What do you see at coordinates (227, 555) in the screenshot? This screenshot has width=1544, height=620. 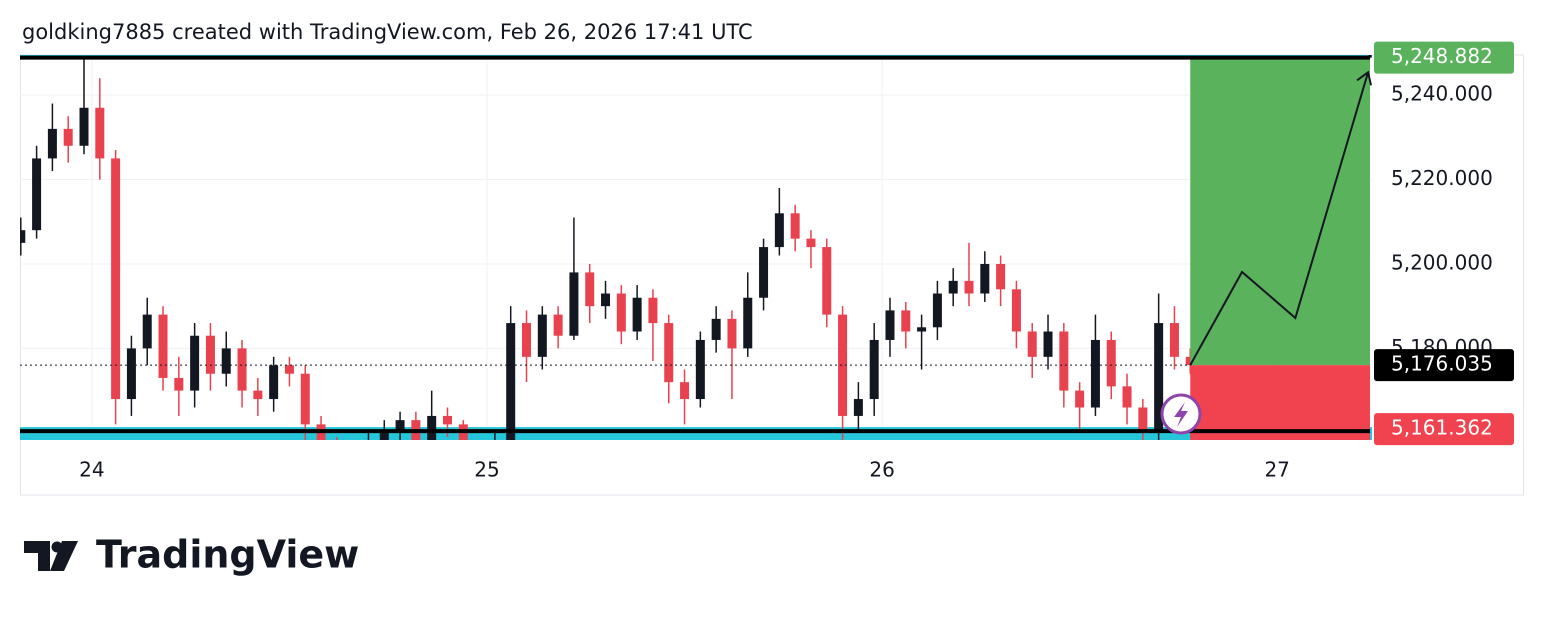 I see `brand: TradingView` at bounding box center [227, 555].